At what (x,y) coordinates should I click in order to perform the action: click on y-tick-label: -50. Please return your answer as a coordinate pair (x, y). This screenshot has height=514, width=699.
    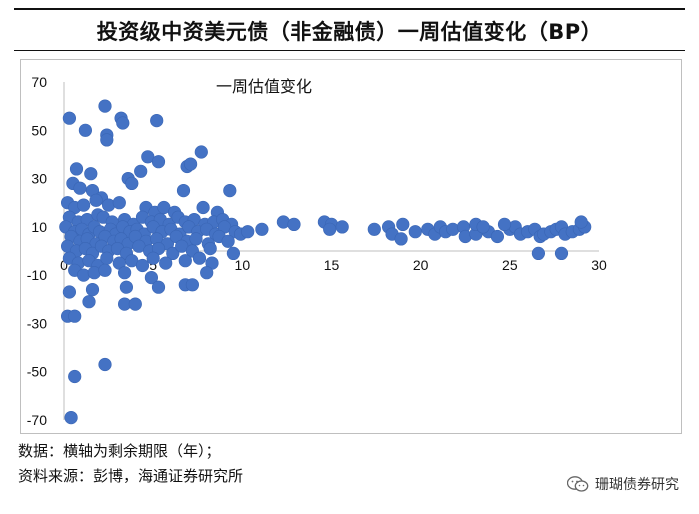
    Looking at the image, I should click on (37, 372).